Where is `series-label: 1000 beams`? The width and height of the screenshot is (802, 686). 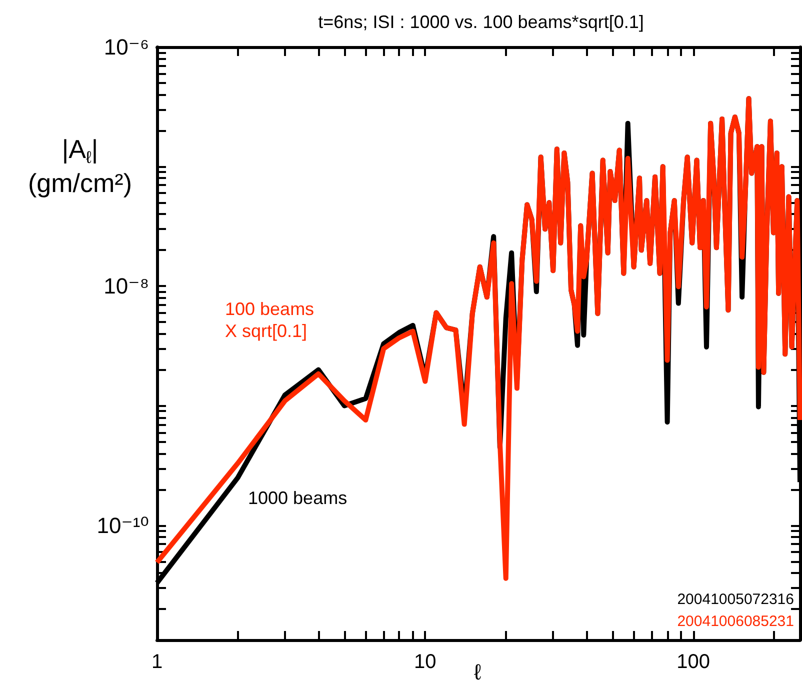 series-label: 1000 beams is located at coordinates (298, 498).